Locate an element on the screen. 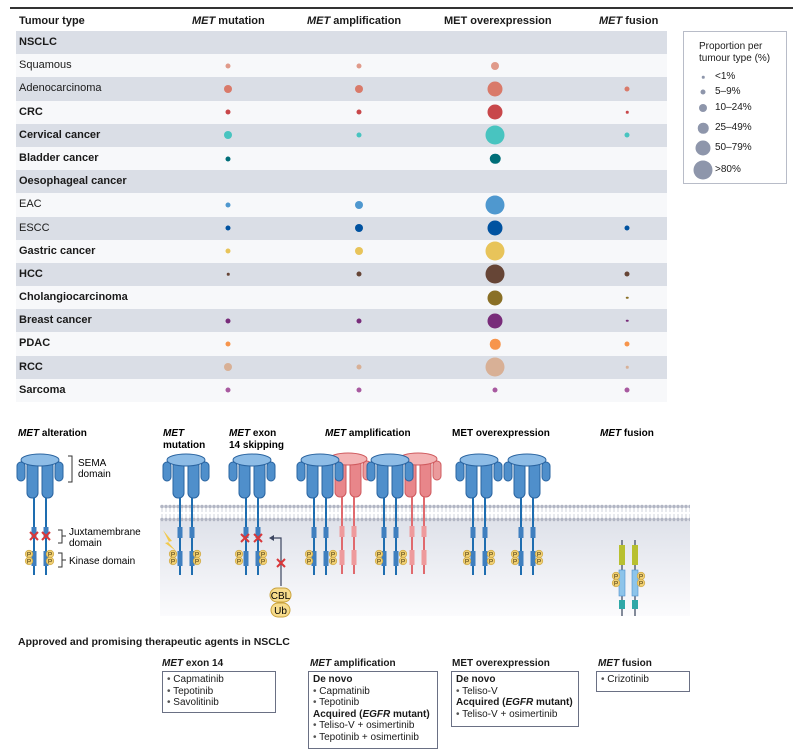  sema-label-1: SEMA is located at coordinates (92, 463).